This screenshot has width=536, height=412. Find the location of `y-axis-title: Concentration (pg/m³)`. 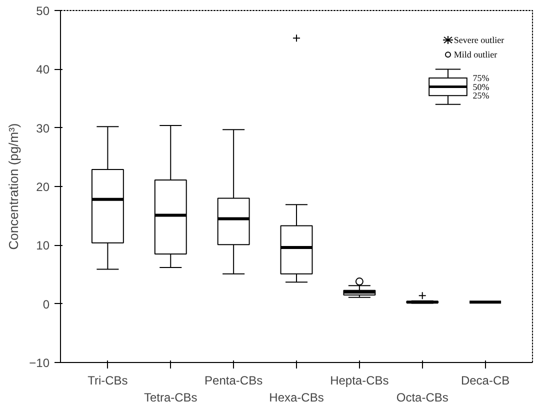

y-axis-title: Concentration (pg/m³) is located at coordinates (14, 186).